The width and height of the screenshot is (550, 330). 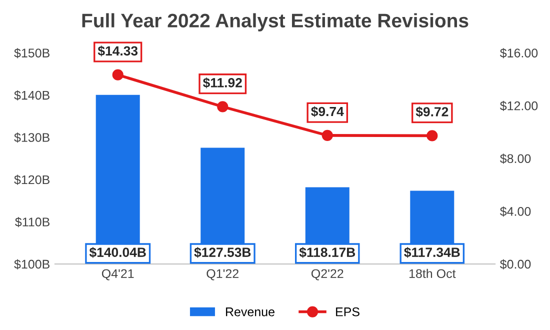 I want to click on y2-tick-label: $12.00, so click(x=519, y=105).